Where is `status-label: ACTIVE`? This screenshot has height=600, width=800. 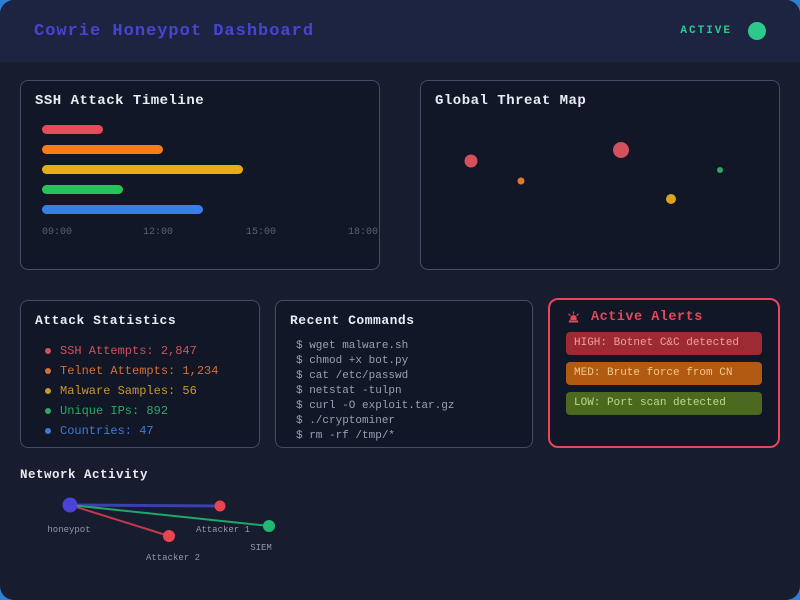 status-label: ACTIVE is located at coordinates (706, 31).